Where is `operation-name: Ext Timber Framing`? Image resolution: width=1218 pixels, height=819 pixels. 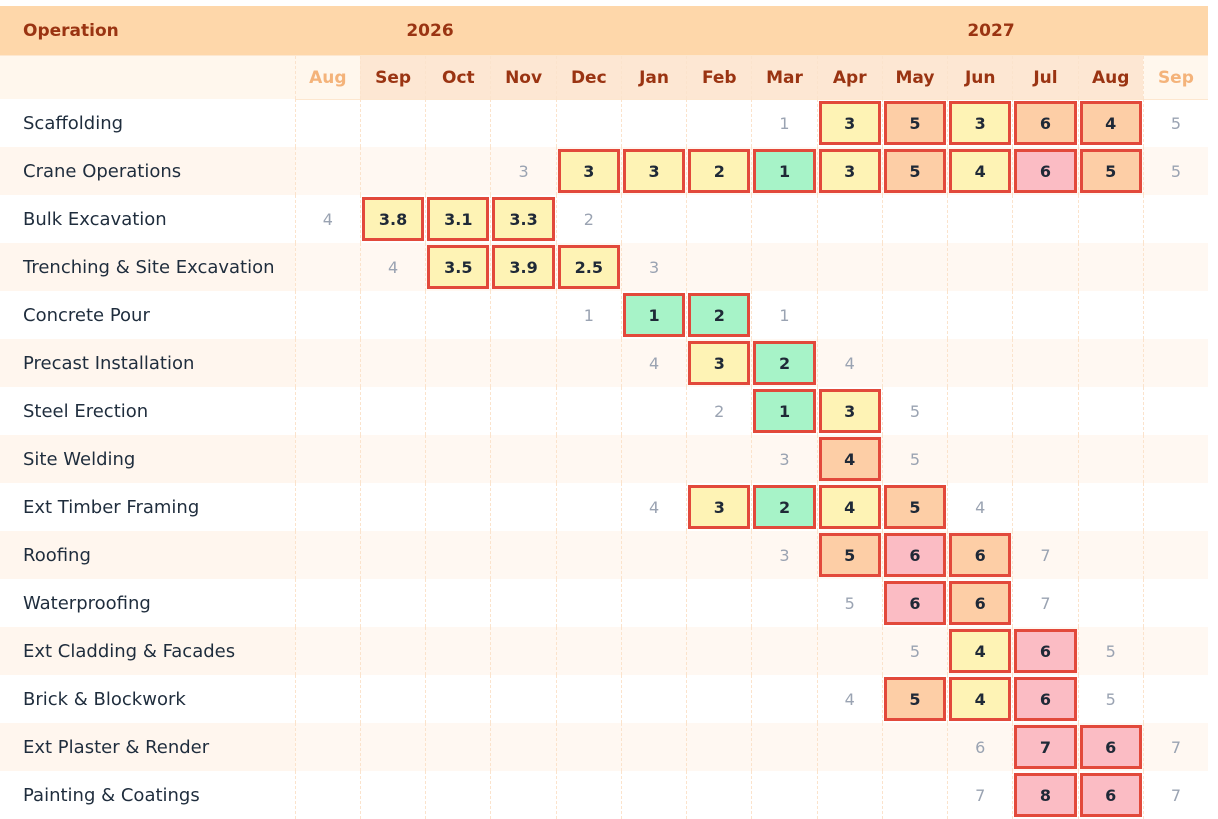 operation-name: Ext Timber Framing is located at coordinates (147, 507).